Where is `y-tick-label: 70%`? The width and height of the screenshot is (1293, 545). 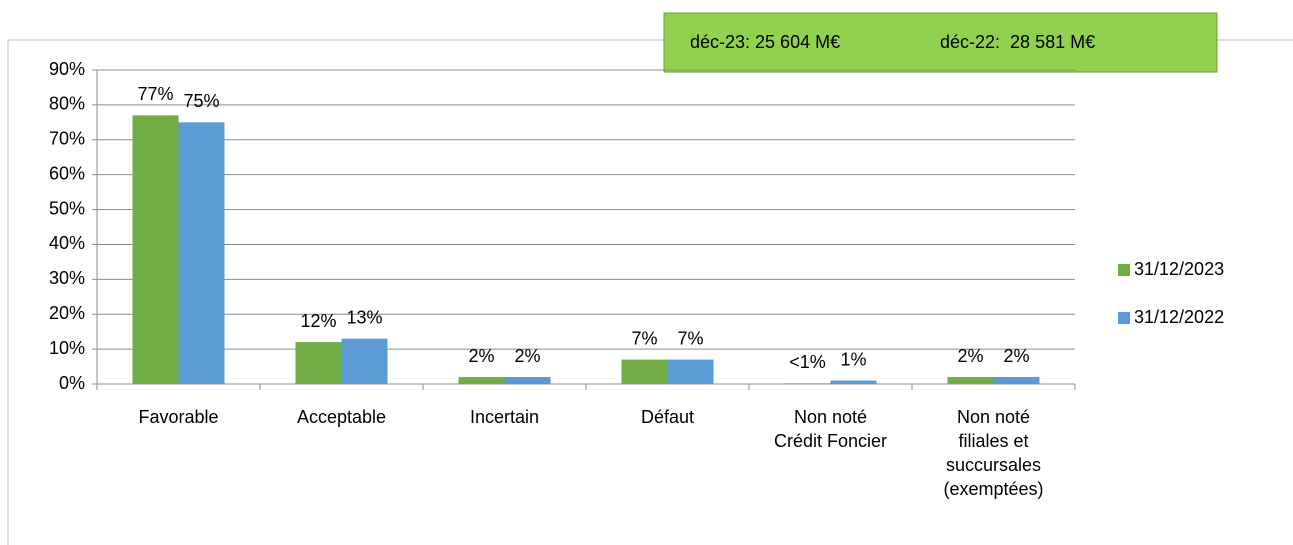
y-tick-label: 70% is located at coordinates (67, 139).